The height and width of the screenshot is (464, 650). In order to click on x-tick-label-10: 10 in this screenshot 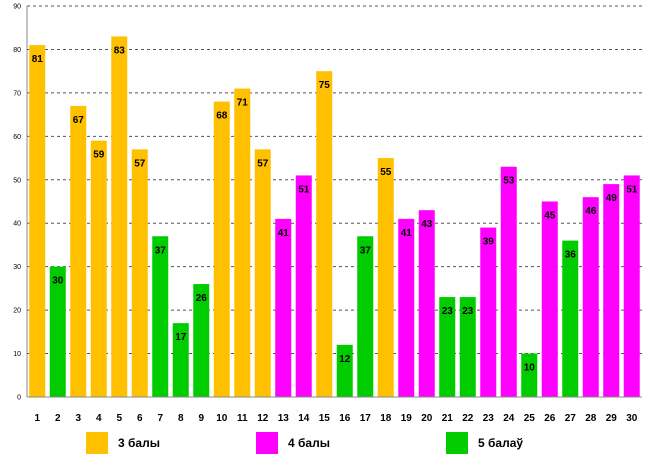, I will do `click(222, 418)`.